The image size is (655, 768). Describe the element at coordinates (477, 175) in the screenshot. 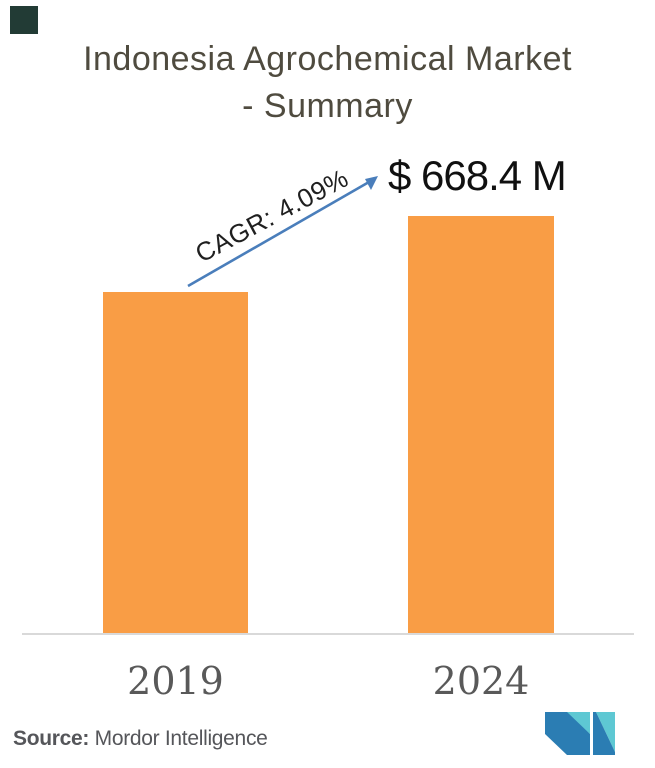

I see `value-label-2024: $ 668.4 M` at that location.